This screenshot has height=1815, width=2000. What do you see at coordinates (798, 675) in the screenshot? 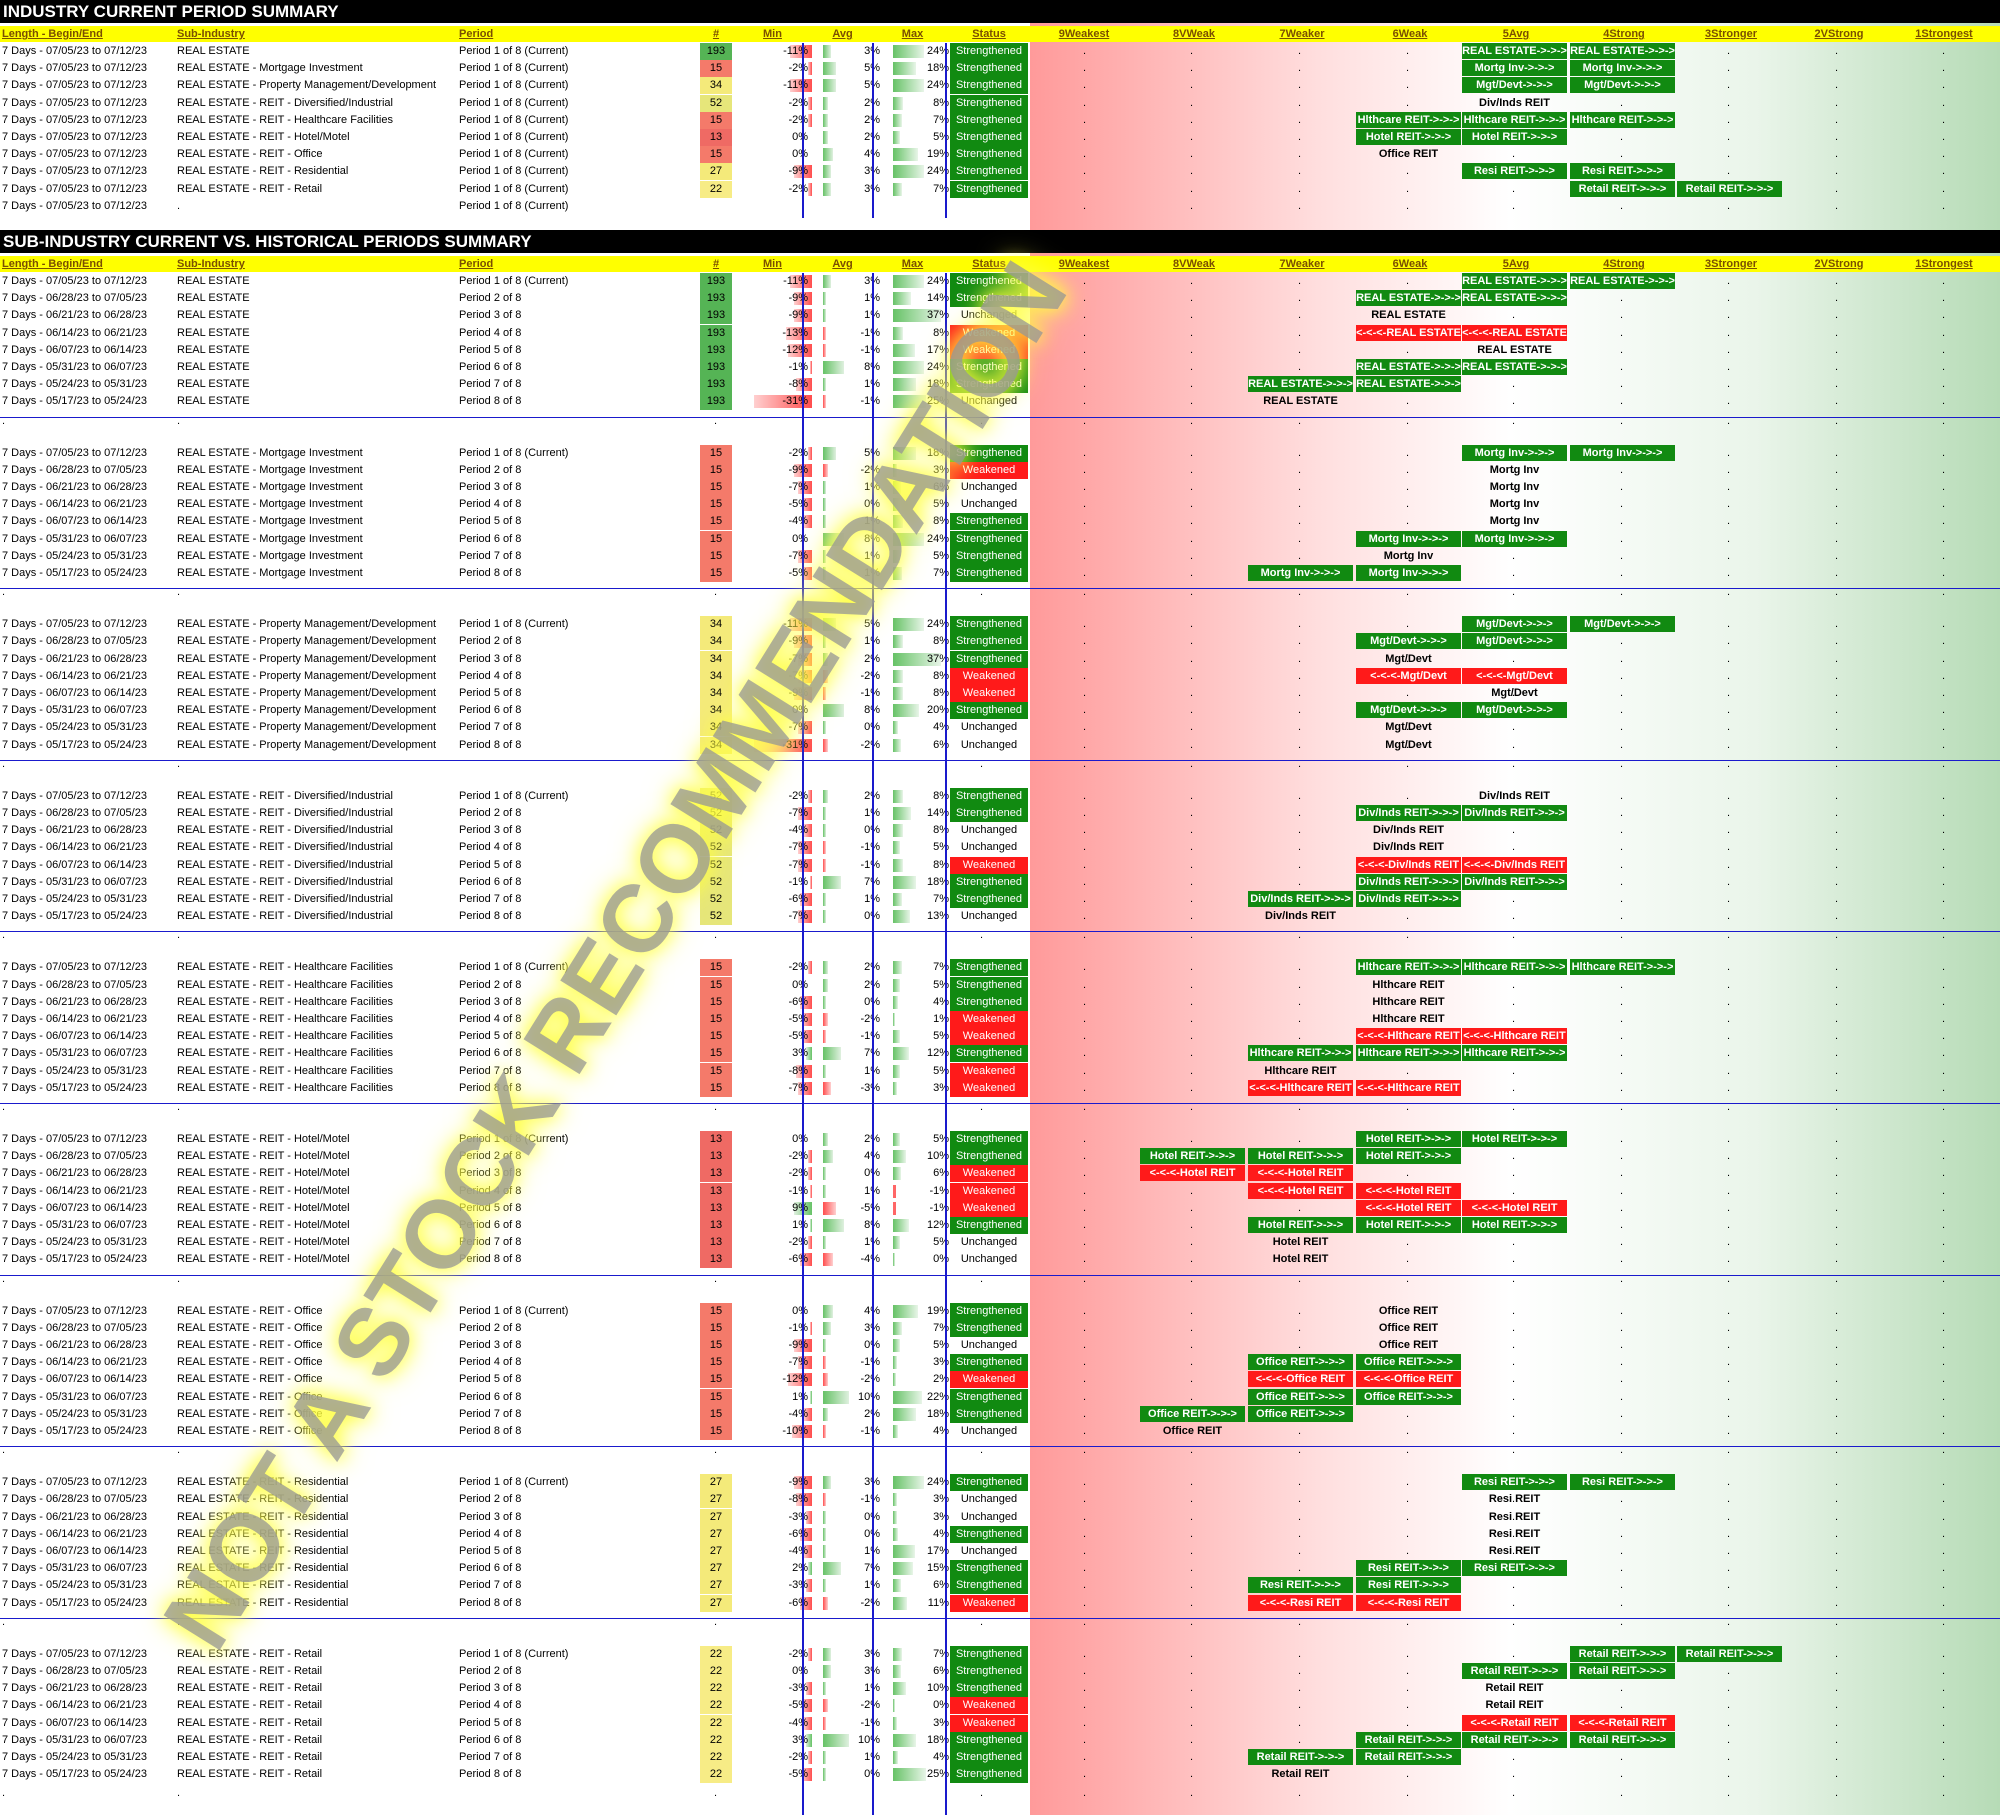
I see `cell-min: -7%` at bounding box center [798, 675].